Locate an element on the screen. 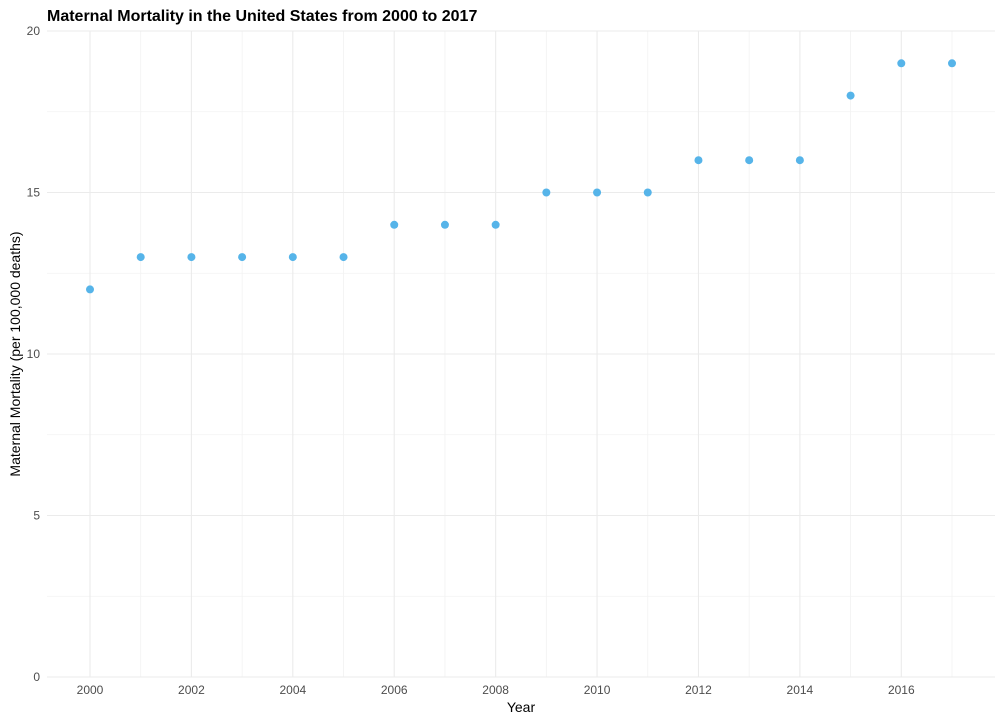  y-axis-label: Maternal Mortality (per 100,000 deaths) is located at coordinates (15, 353).